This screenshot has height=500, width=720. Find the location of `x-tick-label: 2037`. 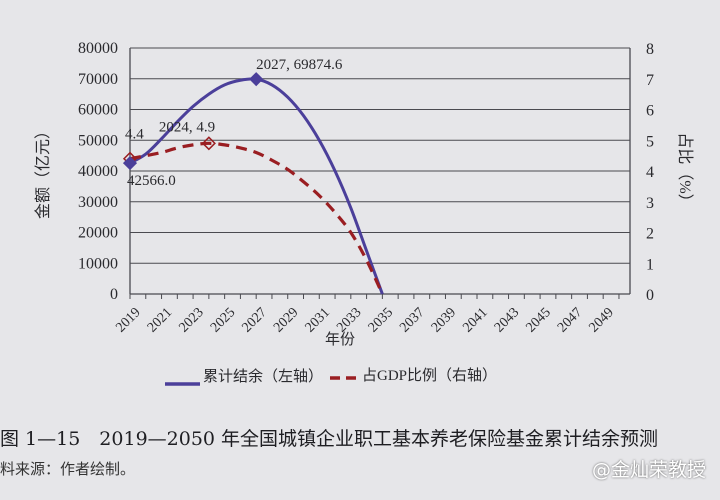

x-tick-label: 2037 is located at coordinates (412, 320).